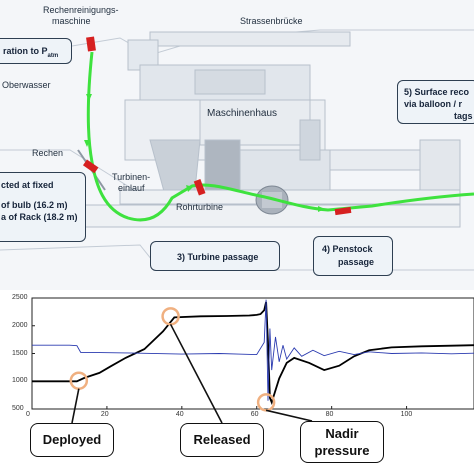 Image resolution: width=474 pixels, height=474 pixels. Describe the element at coordinates (26, 85) in the screenshot. I see `label-oberwasser: Oberwasser` at that location.